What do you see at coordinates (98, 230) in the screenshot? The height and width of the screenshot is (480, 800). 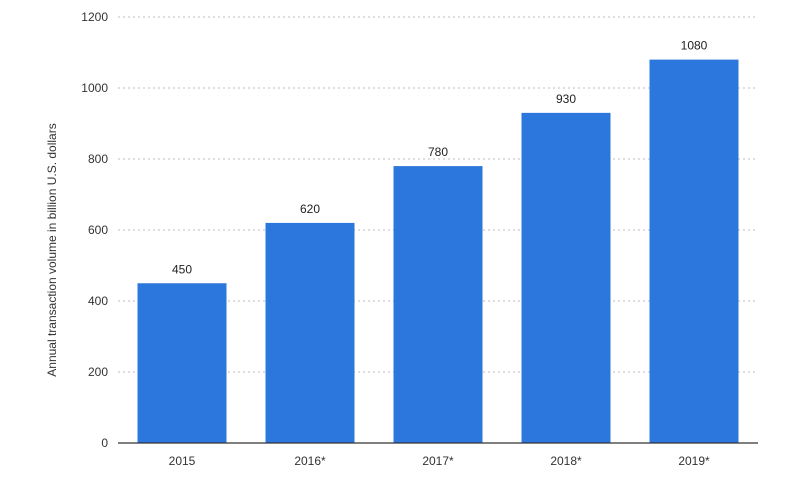 I see `y-tick-label: 600` at bounding box center [98, 230].